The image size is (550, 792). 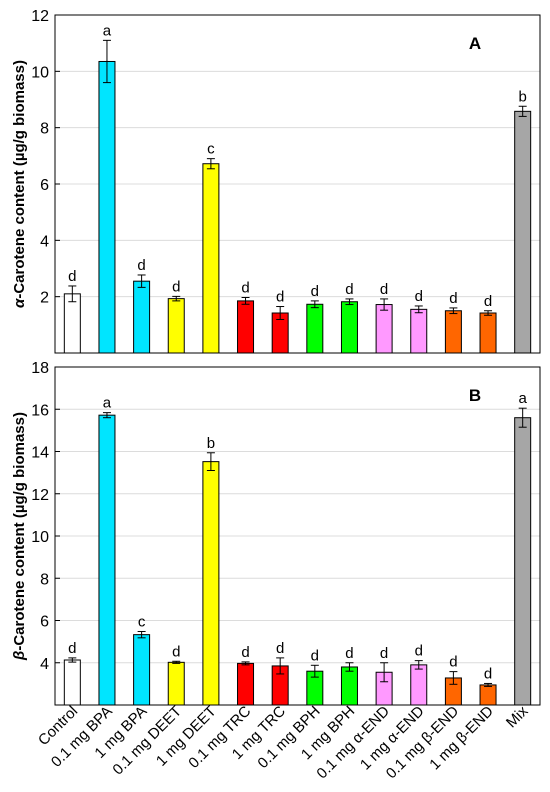 I want to click on y-axis-label-greek: β, so click(x=19, y=656).